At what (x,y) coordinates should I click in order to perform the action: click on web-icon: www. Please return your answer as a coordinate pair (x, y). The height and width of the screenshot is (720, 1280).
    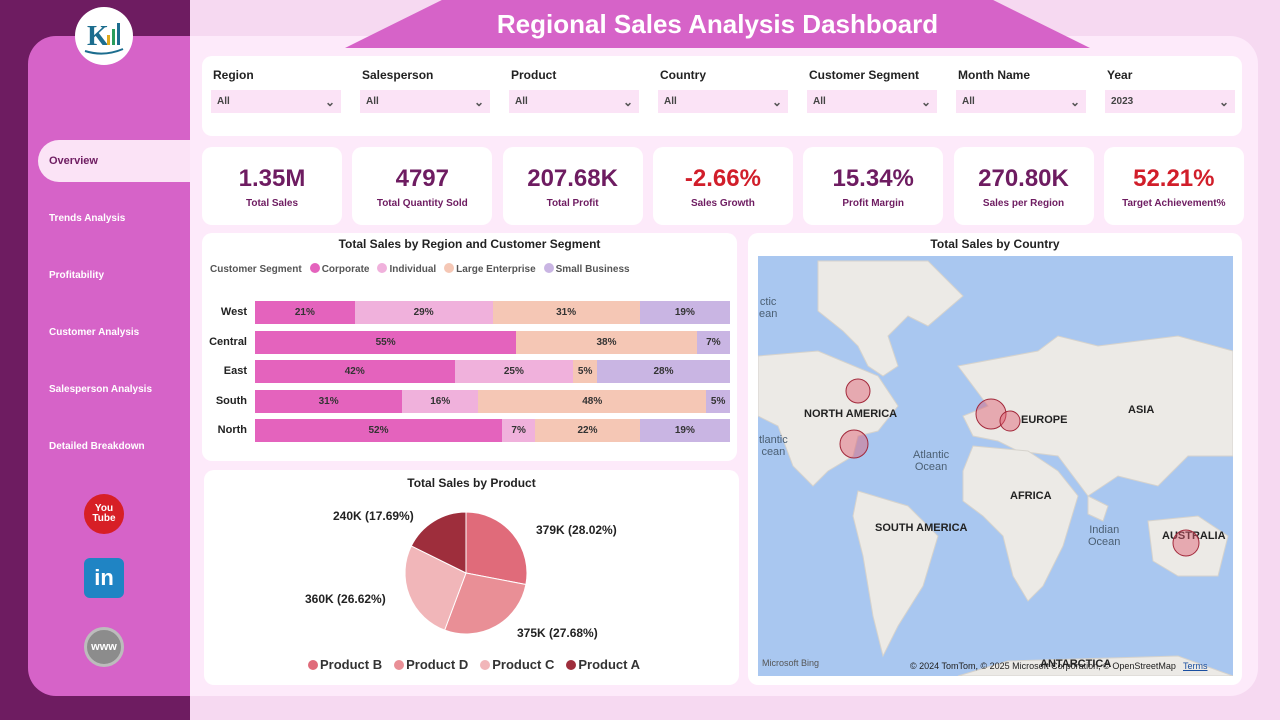
    Looking at the image, I should click on (104, 647).